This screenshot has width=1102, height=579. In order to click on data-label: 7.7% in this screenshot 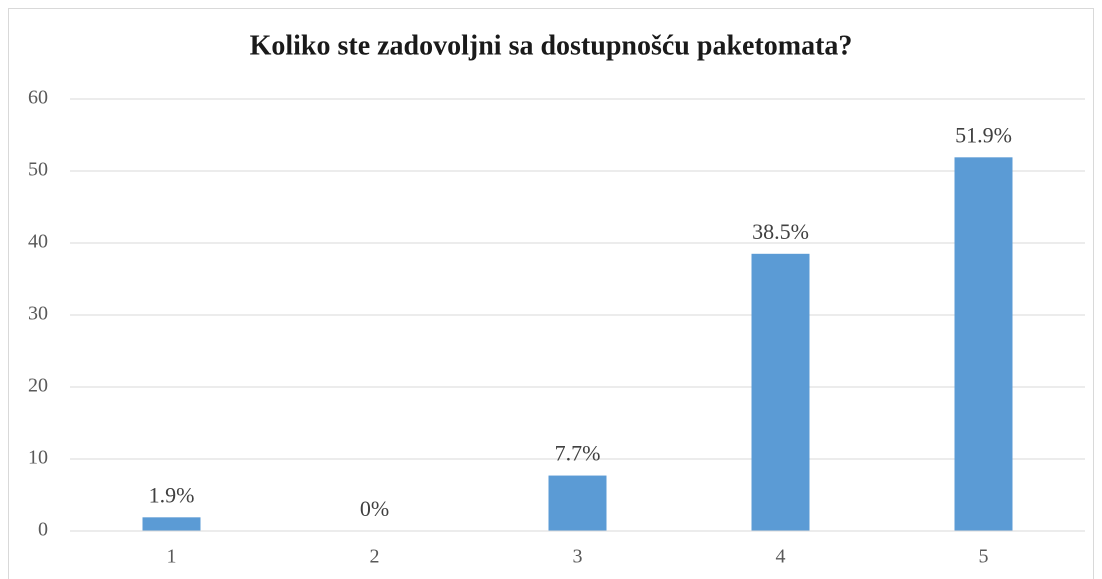, I will do `click(578, 453)`.